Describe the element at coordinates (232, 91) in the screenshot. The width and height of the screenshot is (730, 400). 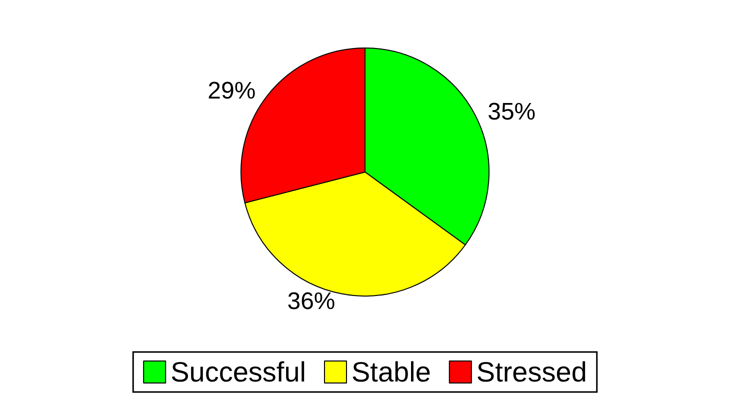
I see `data-label: 29%` at that location.